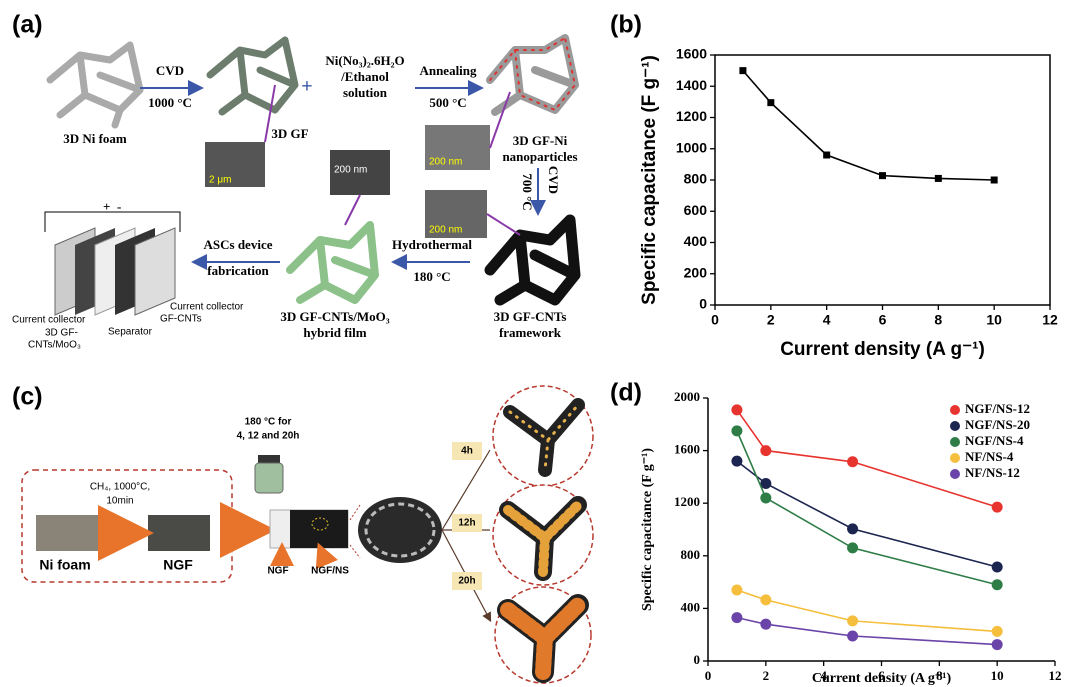  What do you see at coordinates (364, 76) in the screenshot?
I see `label: /Ethanol` at bounding box center [364, 76].